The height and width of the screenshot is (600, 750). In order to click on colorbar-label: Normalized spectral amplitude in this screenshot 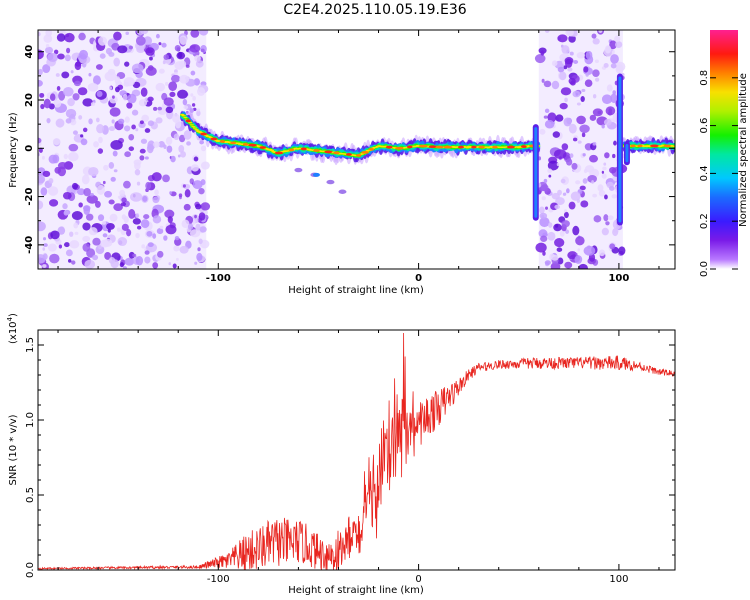, I will do `click(743, 150)`.